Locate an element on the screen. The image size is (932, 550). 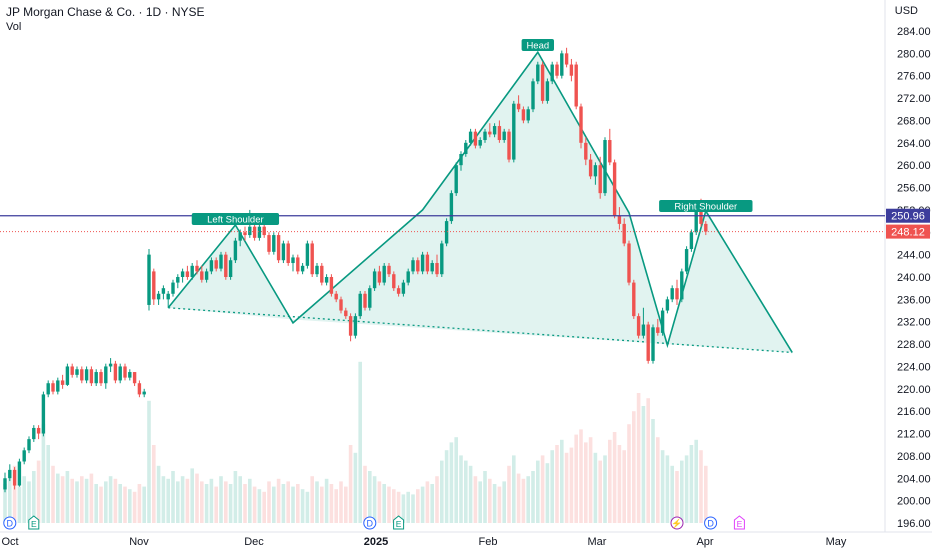
x-tick-label: Dec is located at coordinates (254, 542).